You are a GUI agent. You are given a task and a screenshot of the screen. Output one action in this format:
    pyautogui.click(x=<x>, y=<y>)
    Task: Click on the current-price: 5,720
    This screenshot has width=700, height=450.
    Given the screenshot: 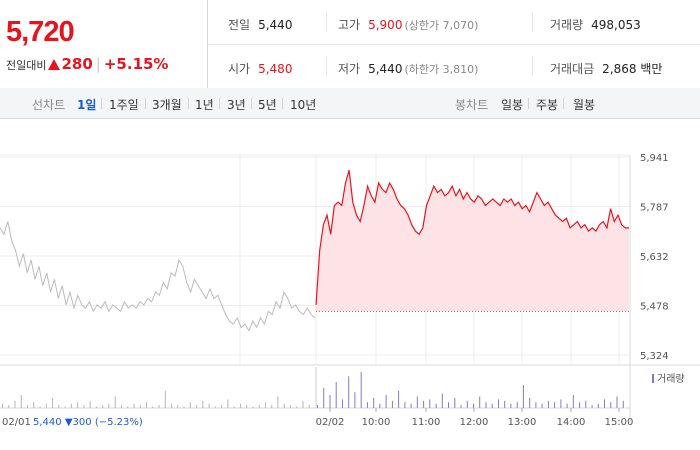 What is the action you would take?
    pyautogui.click(x=40, y=32)
    